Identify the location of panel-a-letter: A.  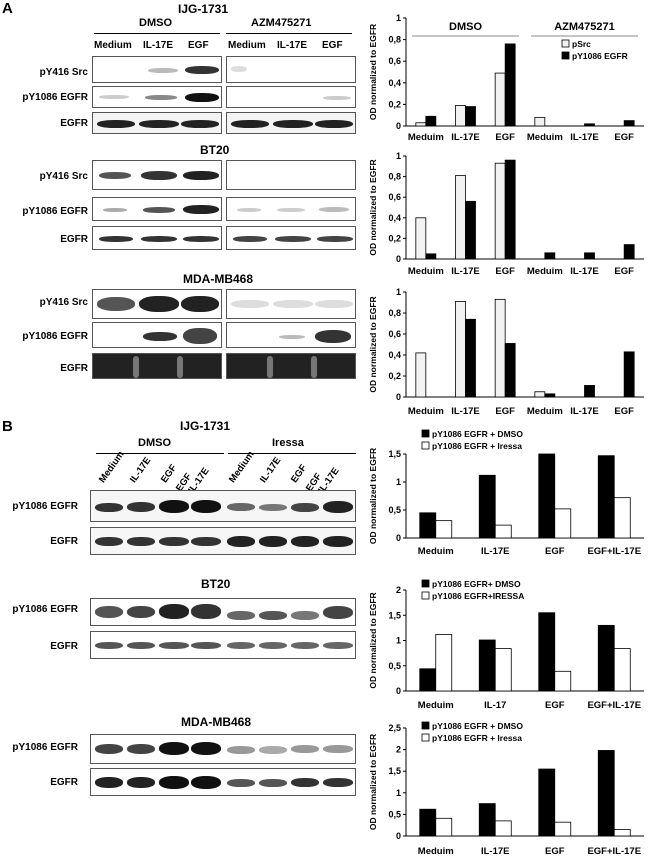
(7, 8).